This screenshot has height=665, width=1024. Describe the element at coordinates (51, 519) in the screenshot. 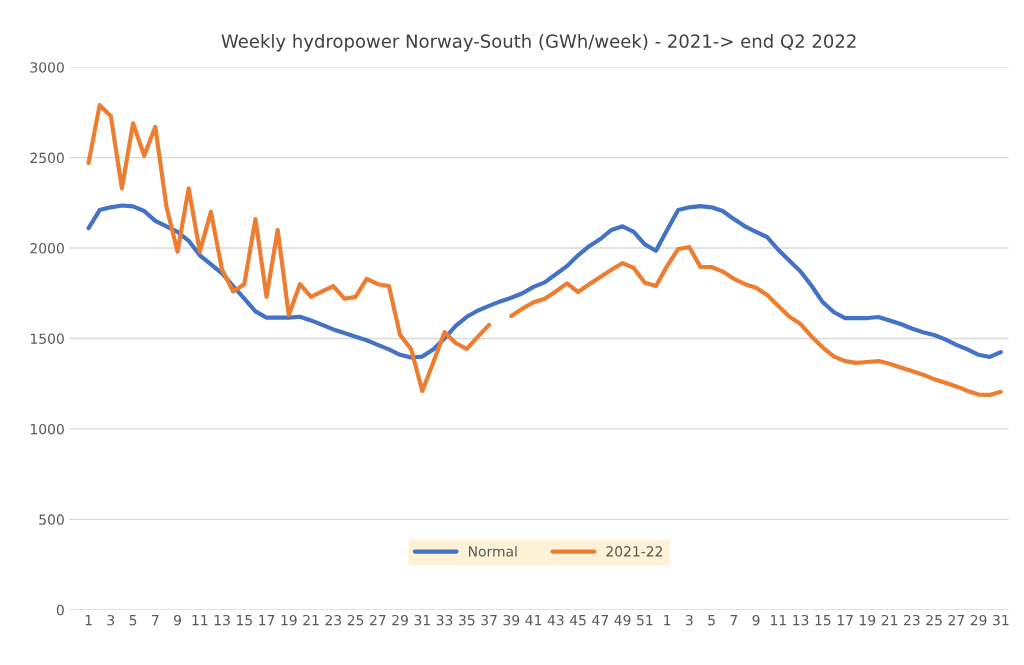

I see `y-tick-label: 500` at that location.